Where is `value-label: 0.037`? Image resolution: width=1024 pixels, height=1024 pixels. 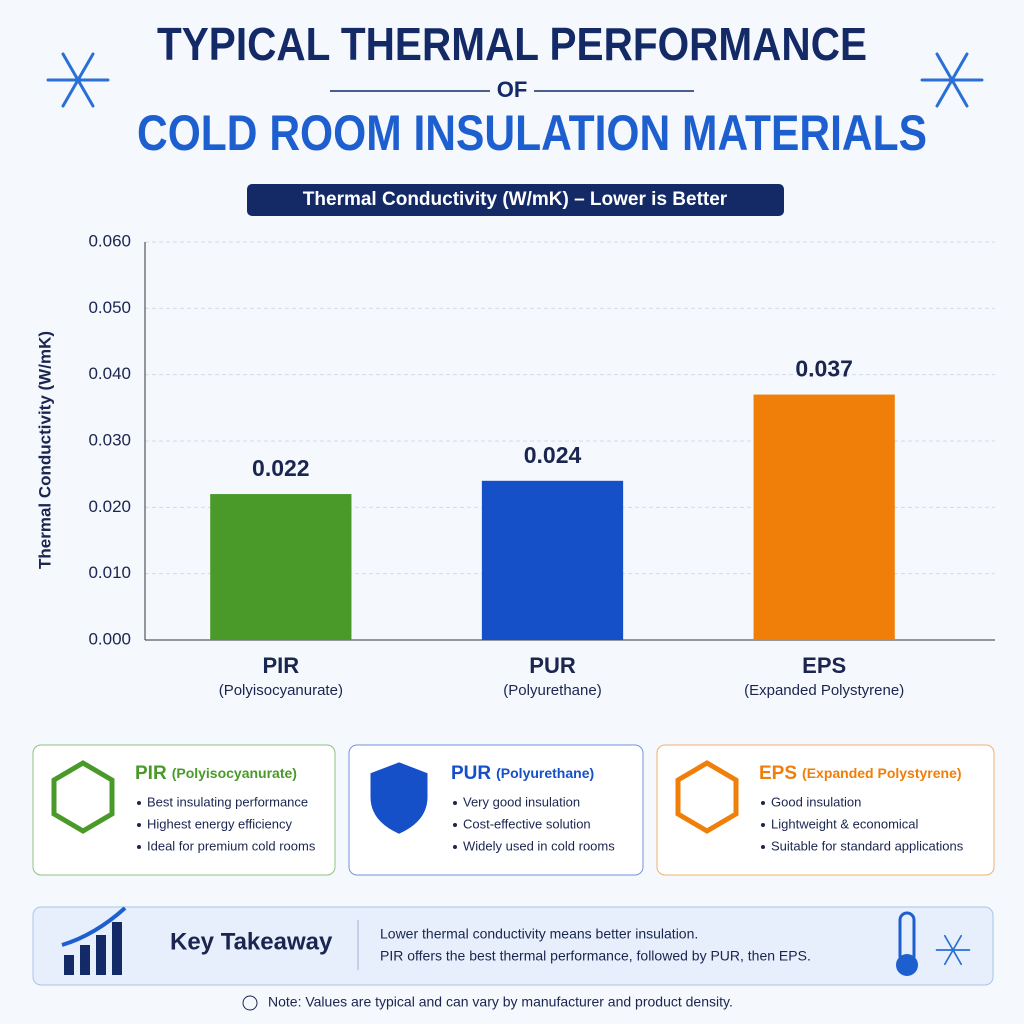 value-label: 0.037 is located at coordinates (824, 369).